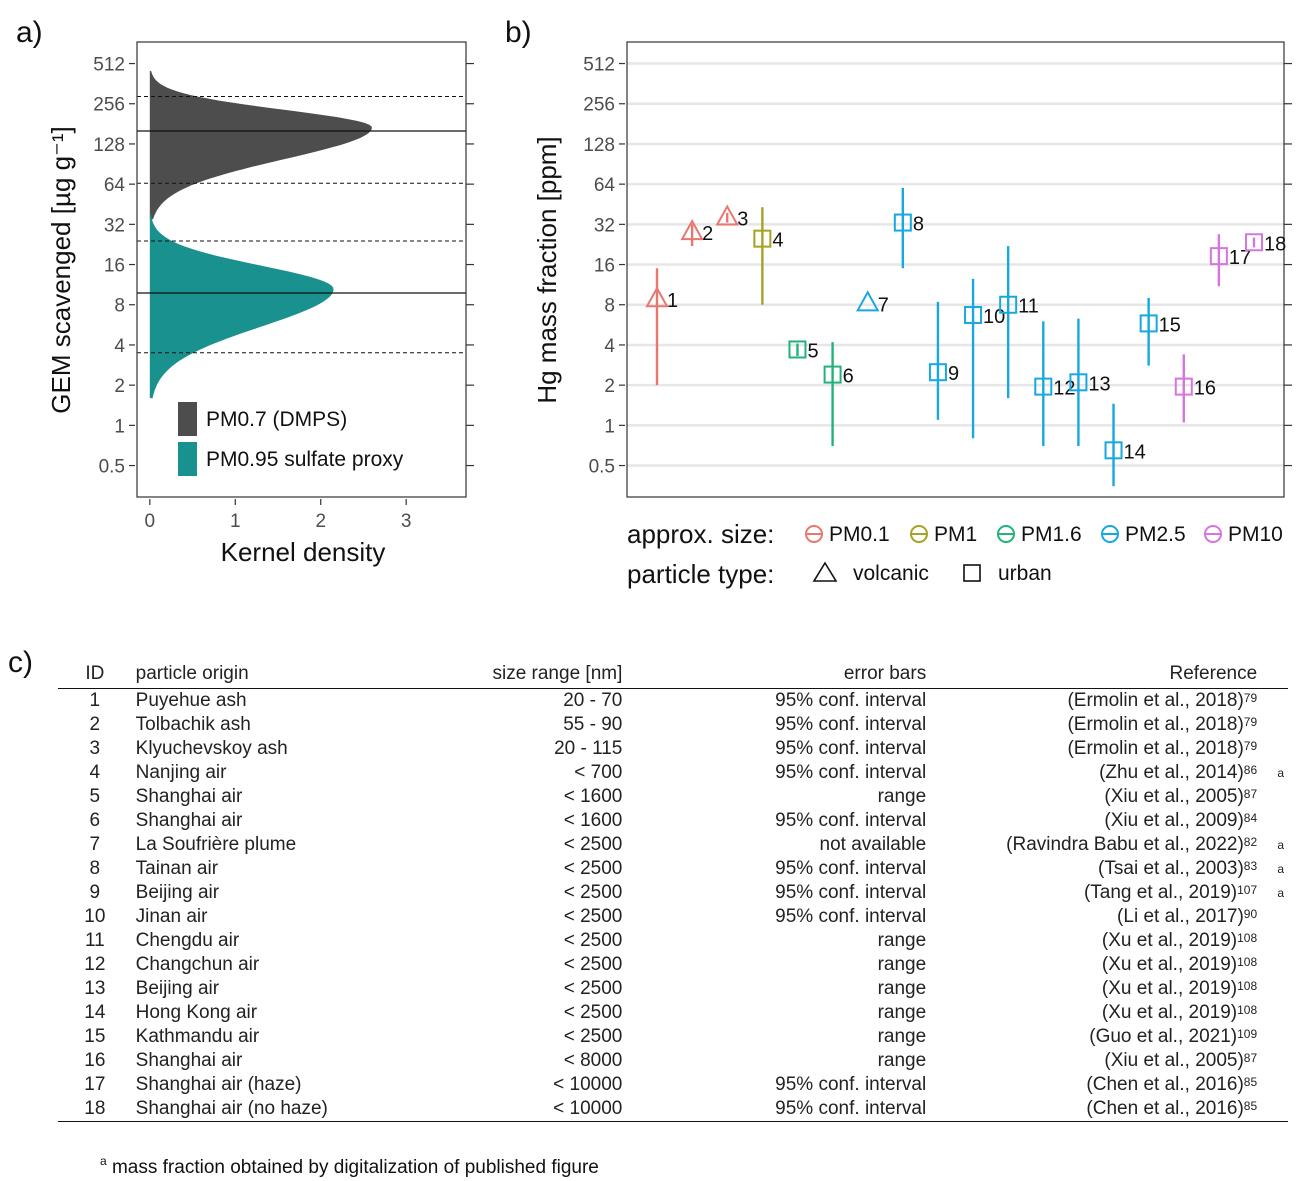  Describe the element at coordinates (1255, 534) in the screenshot. I see `size-legend-label: PM10` at that location.